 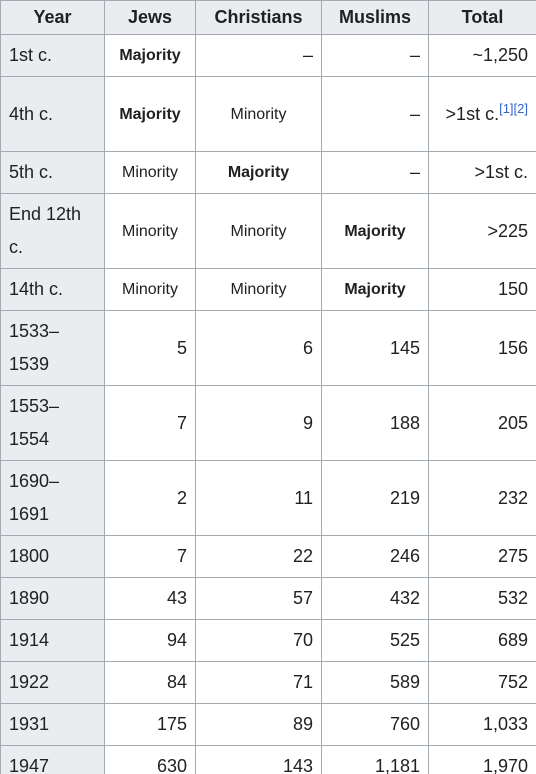 I want to click on christians-cell: –, so click(x=258, y=55).